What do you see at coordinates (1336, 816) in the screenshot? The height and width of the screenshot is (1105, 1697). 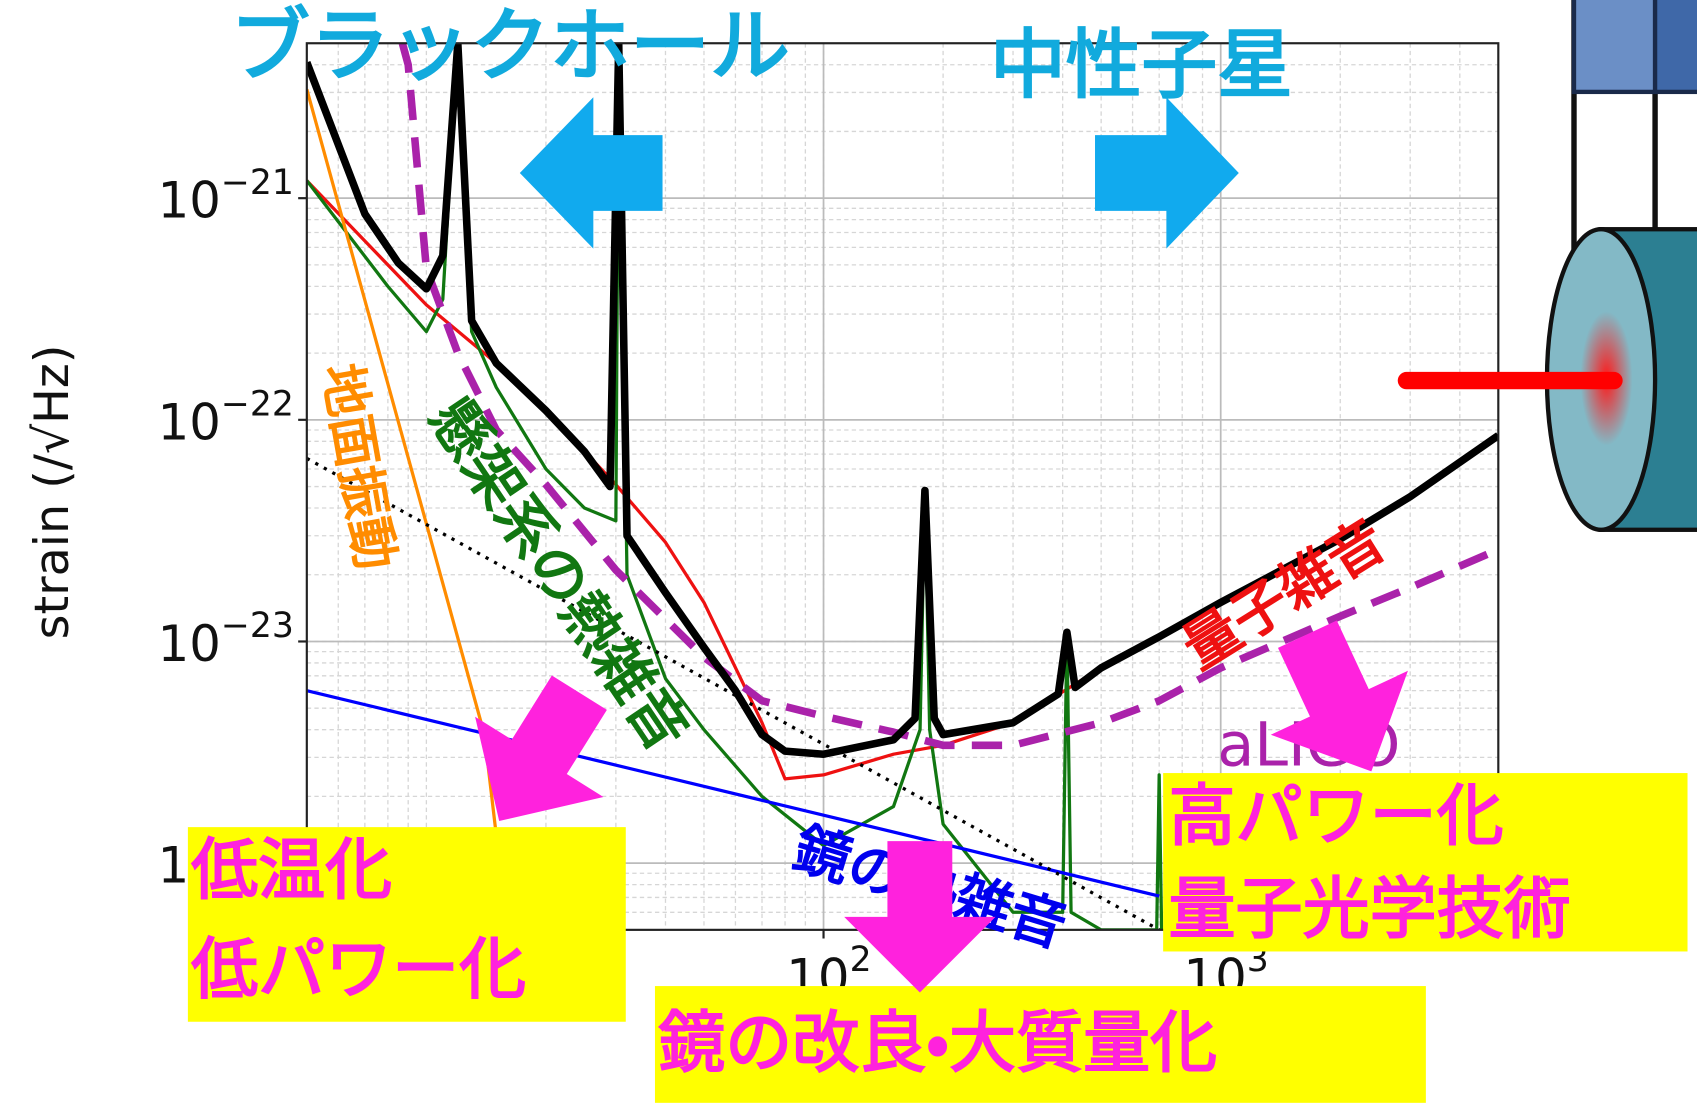 I see `callout-text: 高パワー化` at bounding box center [1336, 816].